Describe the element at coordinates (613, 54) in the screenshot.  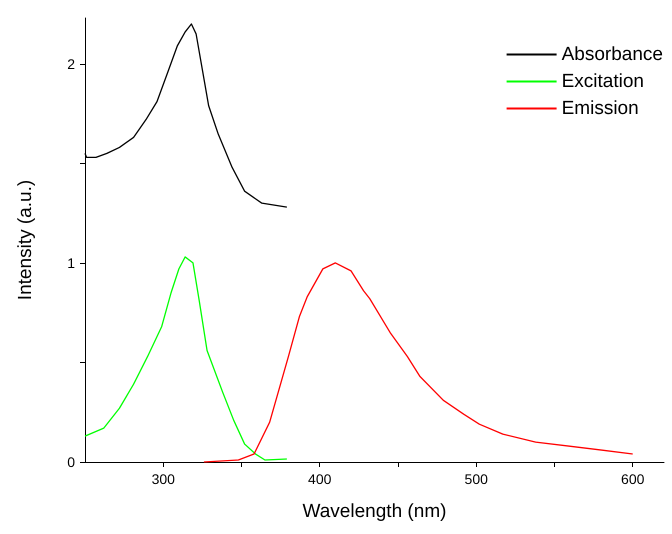
I see `legend-label: Absorbance` at that location.